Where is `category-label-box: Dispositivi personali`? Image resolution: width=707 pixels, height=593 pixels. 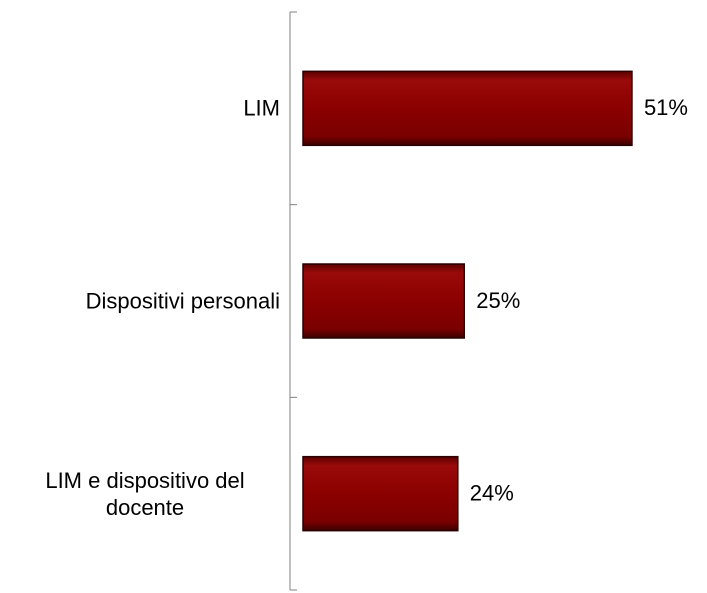 category-label-box: Dispositivi personali is located at coordinates (140, 301).